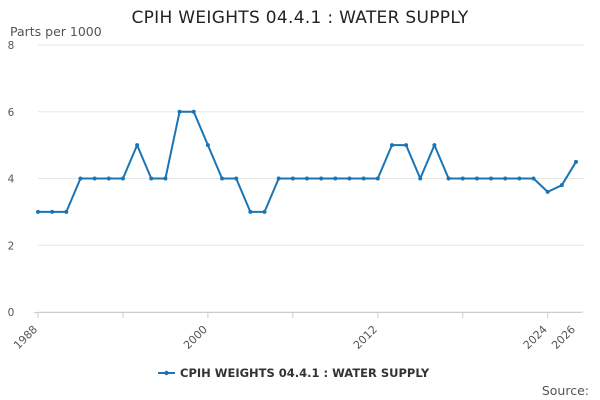 The height and width of the screenshot is (400, 600). What do you see at coordinates (365, 337) in the screenshot?
I see `x-tick-label: 2012` at bounding box center [365, 337].